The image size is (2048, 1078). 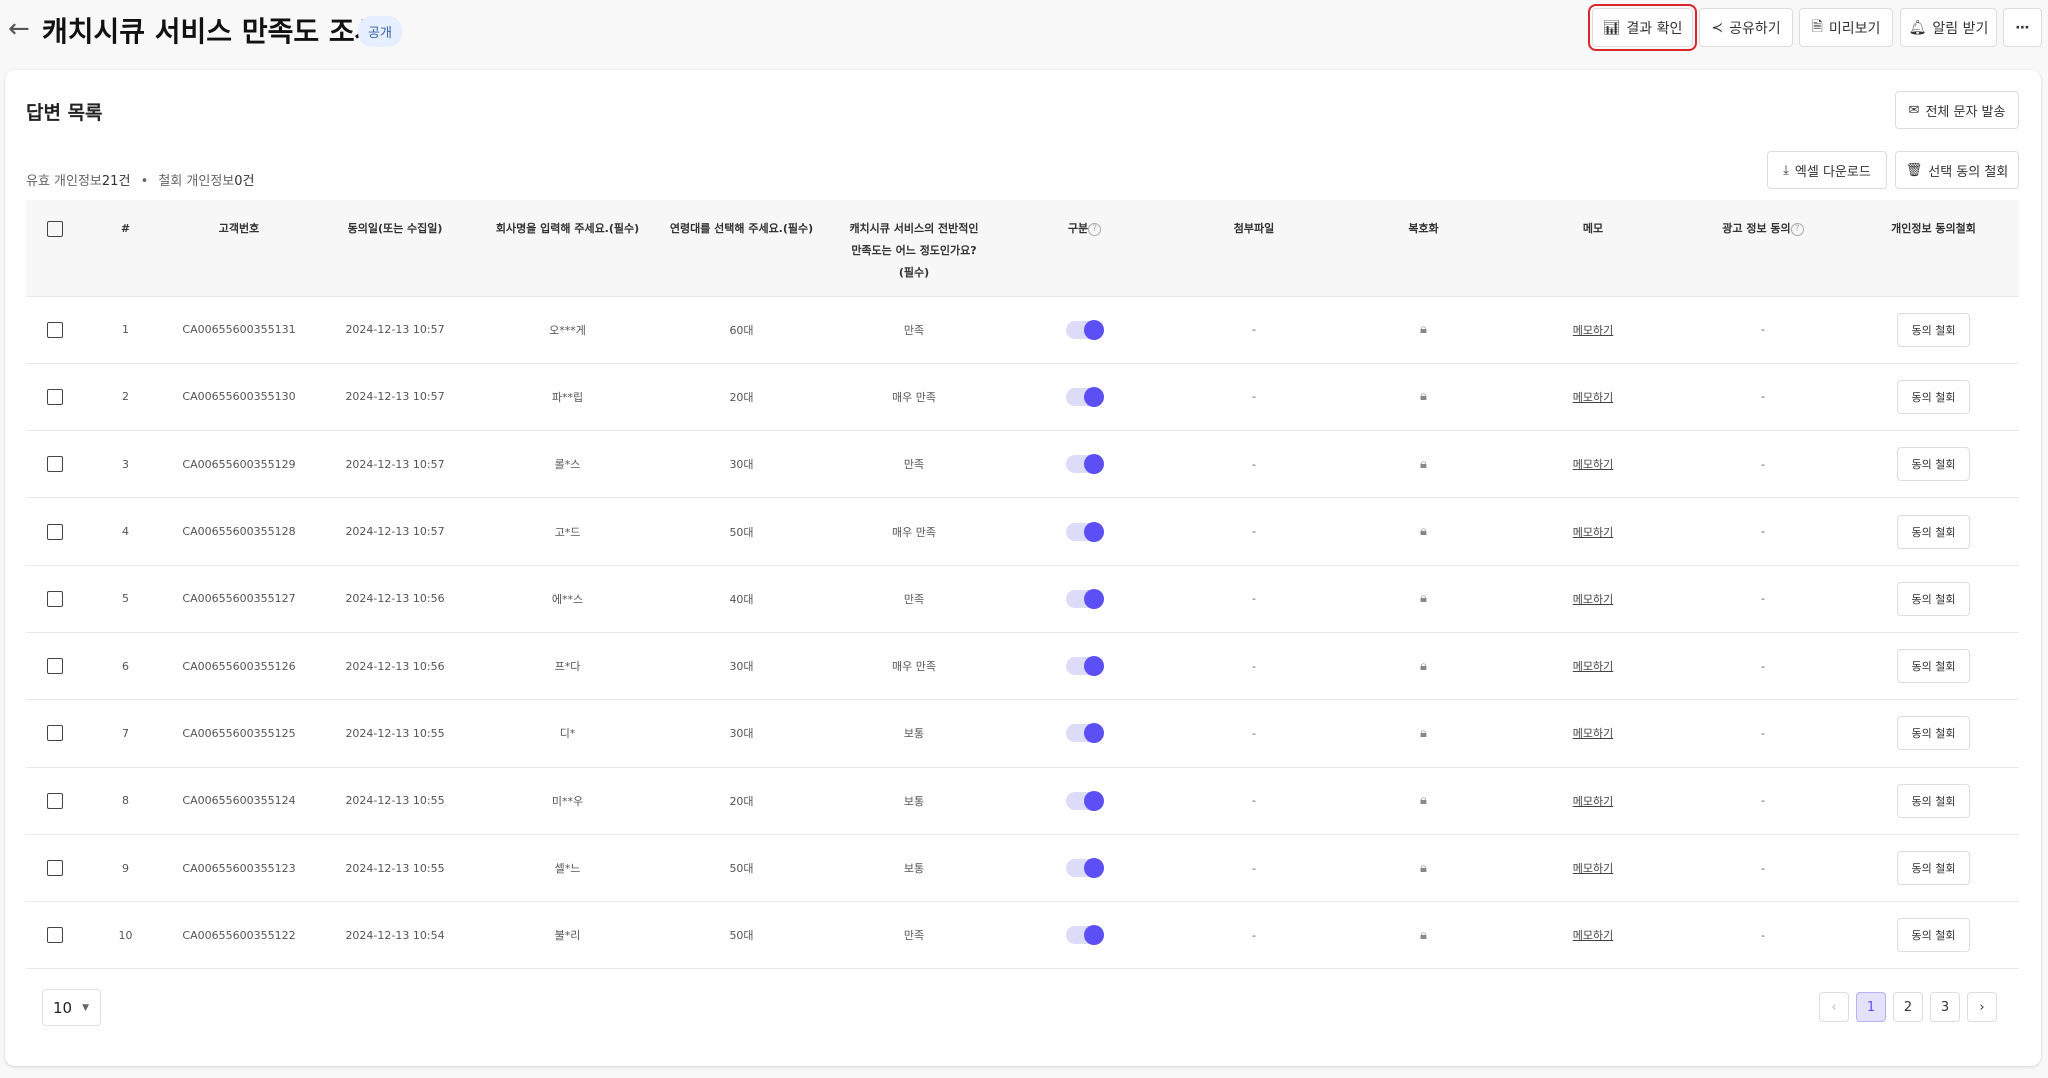 I want to click on excel-download-button: ⤓ 엑셀 다운로드, so click(x=1827, y=170).